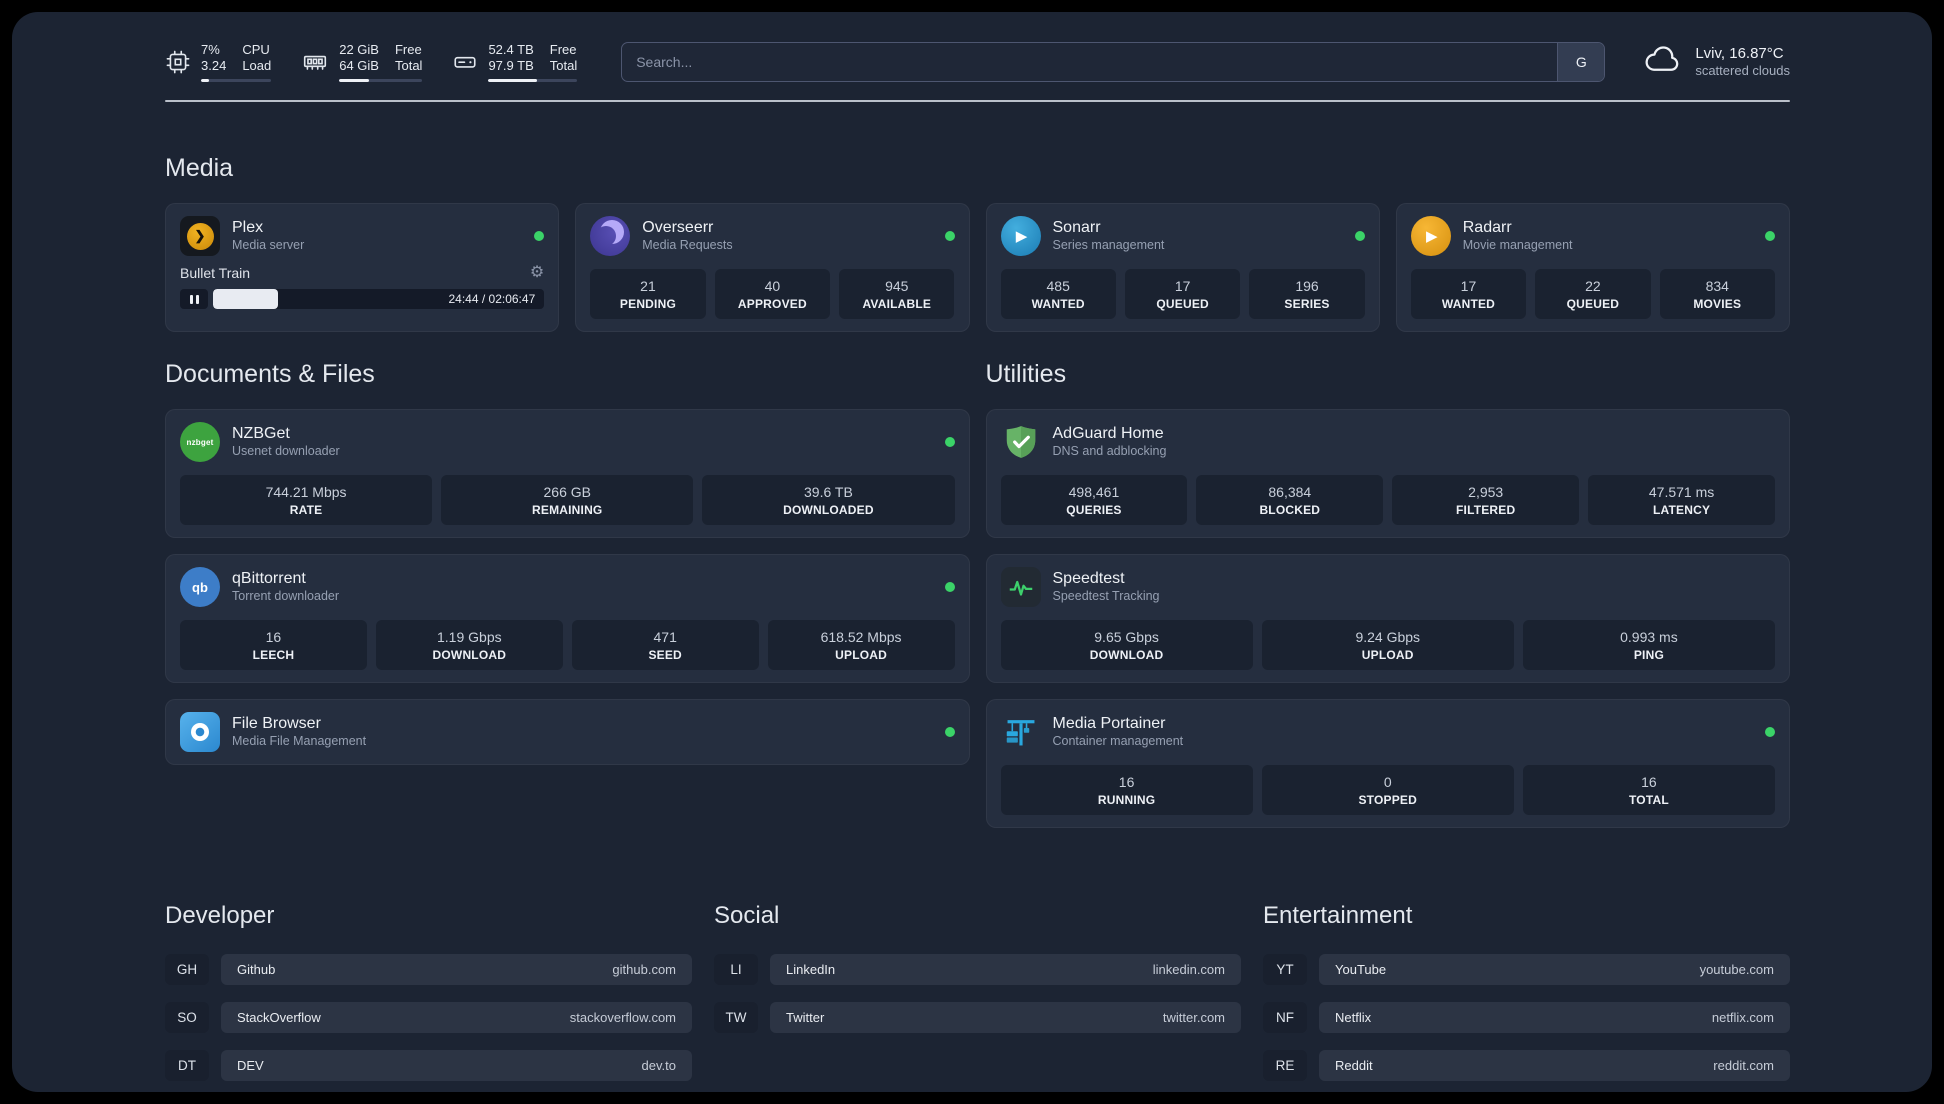  I want to click on bookmark-linkedin: LI LinkedIn linkedin.com, so click(977, 970).